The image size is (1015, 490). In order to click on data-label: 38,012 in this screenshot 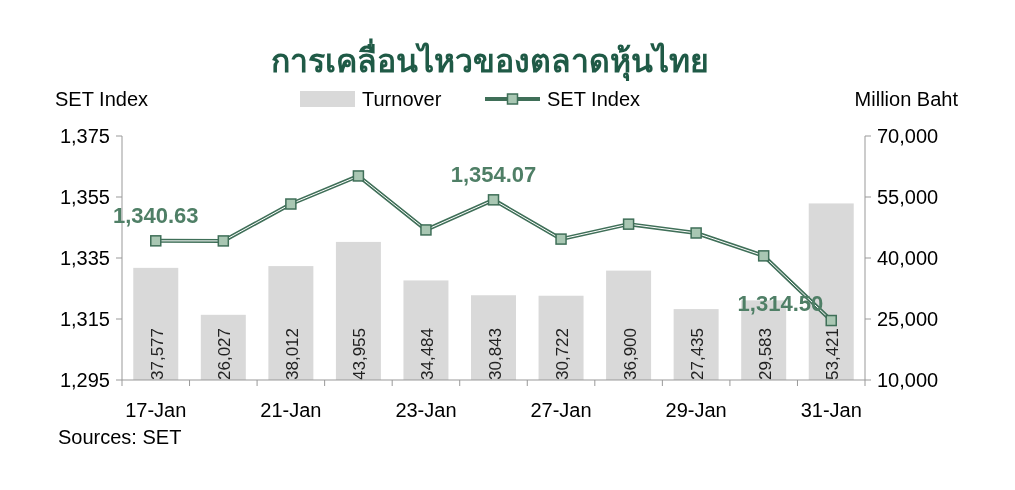, I will do `click(292, 354)`.